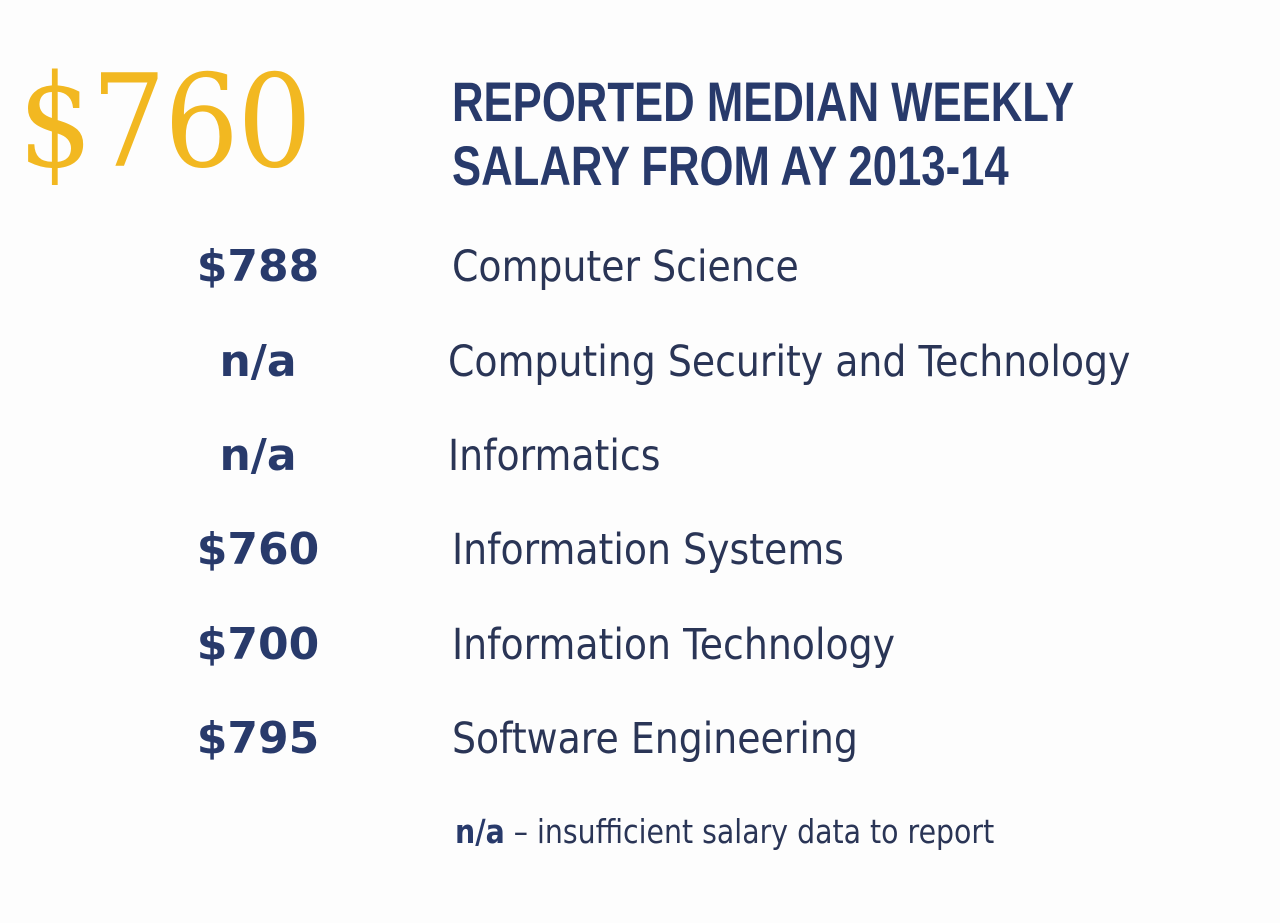 Image resolution: width=1280 pixels, height=923 pixels. I want to click on salary-row: $700 Information Technology, so click(640, 645).